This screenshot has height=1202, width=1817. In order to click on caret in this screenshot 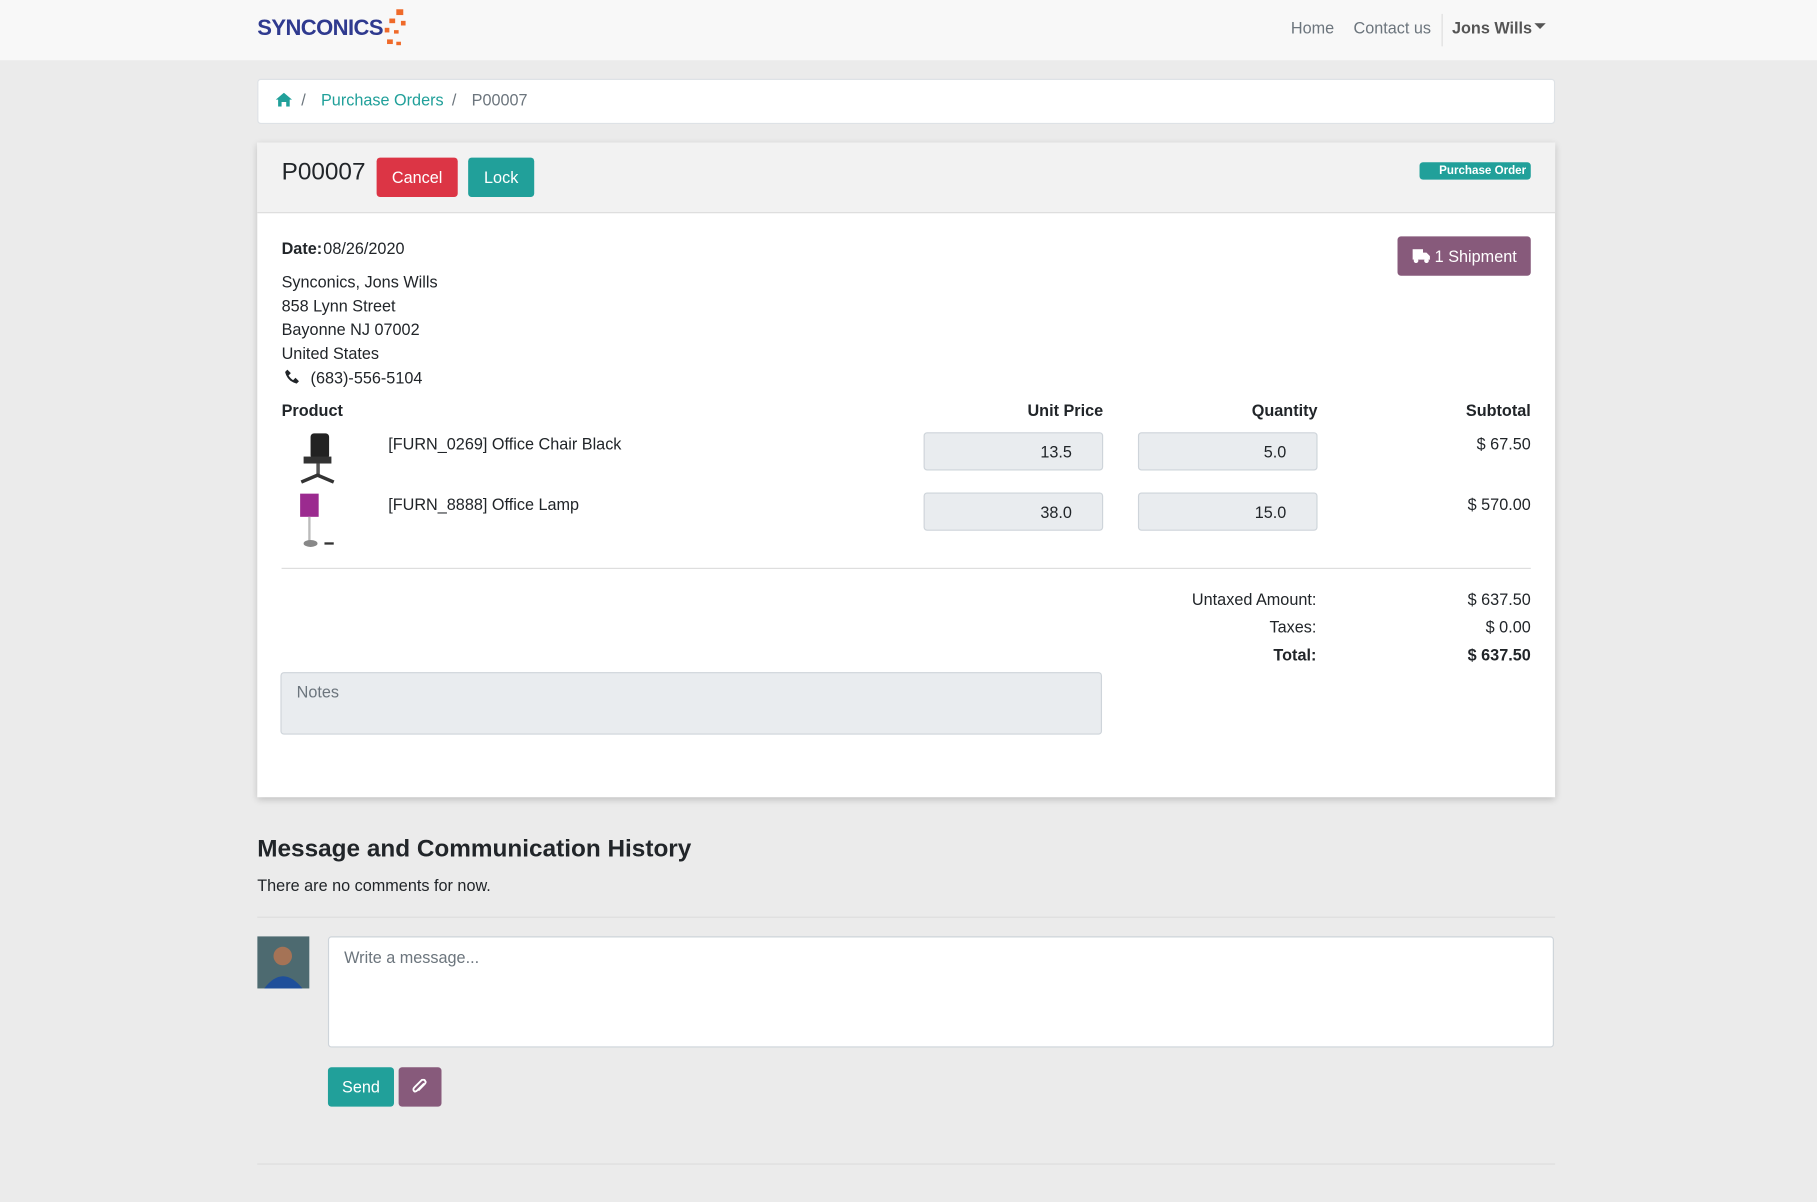, I will do `click(1540, 26)`.